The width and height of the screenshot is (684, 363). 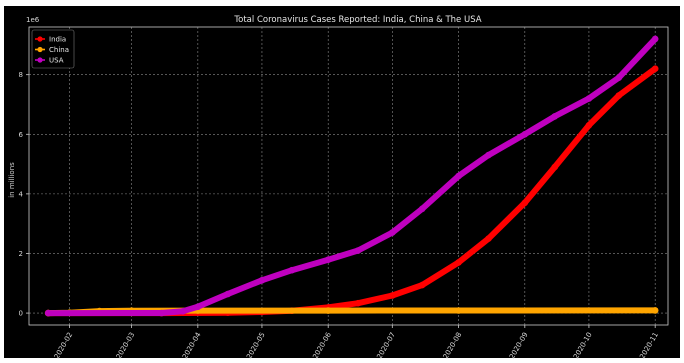 What do you see at coordinates (21, 75) in the screenshot?
I see `y-tick-label: 8` at bounding box center [21, 75].